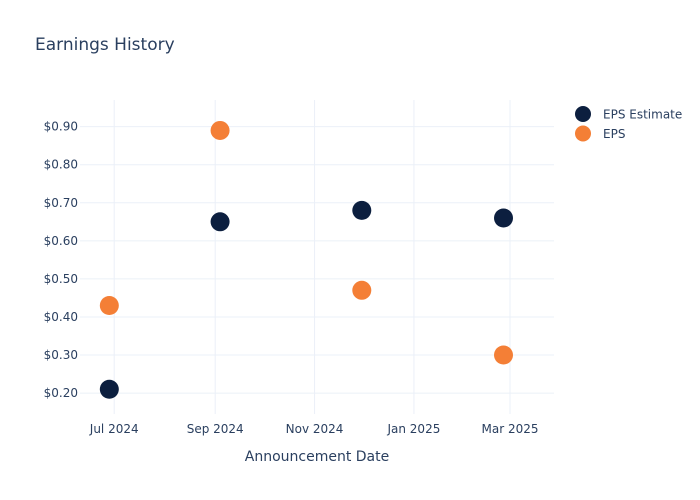  I want to click on y-tick-label: $0.60, so click(61, 241).